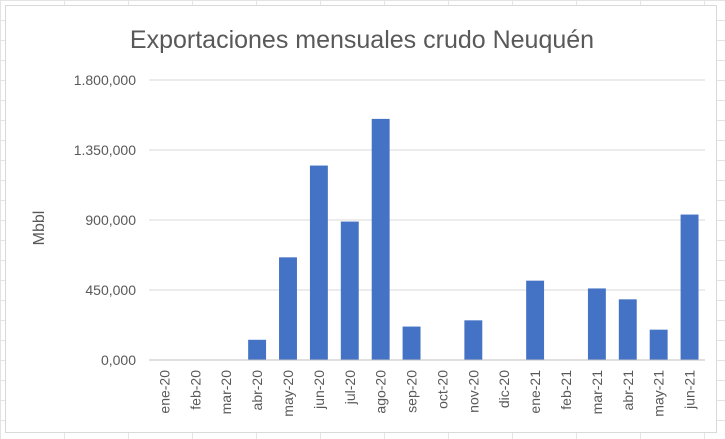 This screenshot has height=439, width=725. What do you see at coordinates (473, 391) in the screenshot?
I see `x-tick-label: nov-20` at bounding box center [473, 391].